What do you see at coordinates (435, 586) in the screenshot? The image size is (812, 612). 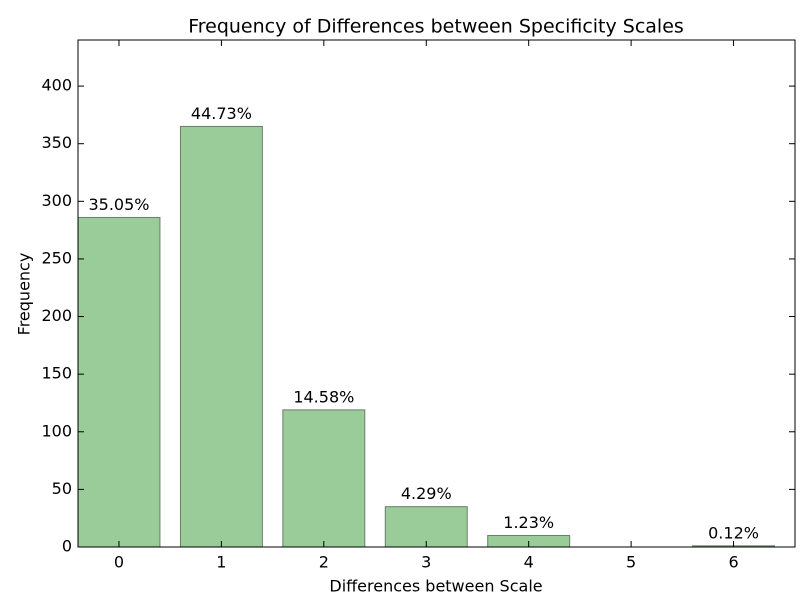 I see `x-axis-label: Differences between Scale` at bounding box center [435, 586].